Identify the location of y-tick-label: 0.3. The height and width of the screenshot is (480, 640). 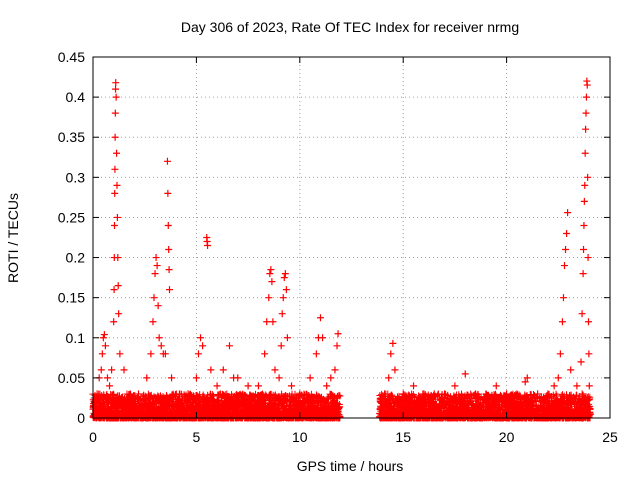
(76, 177).